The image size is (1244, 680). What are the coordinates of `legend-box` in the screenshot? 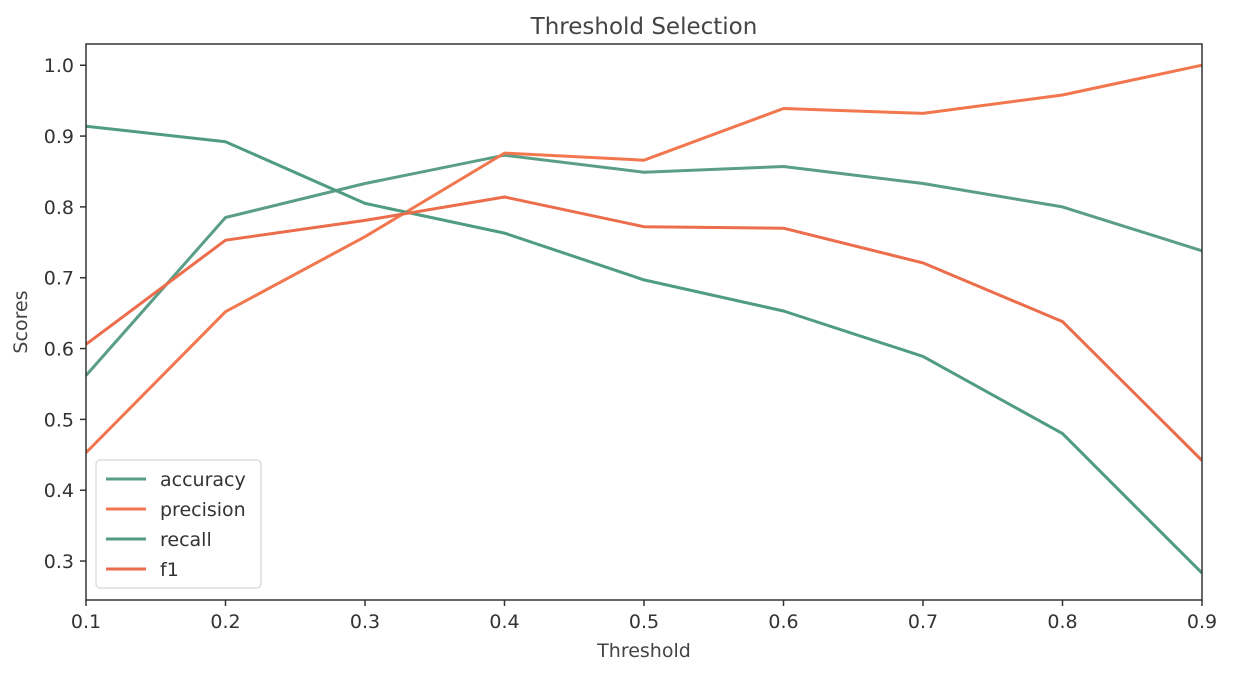 It's located at (178, 524).